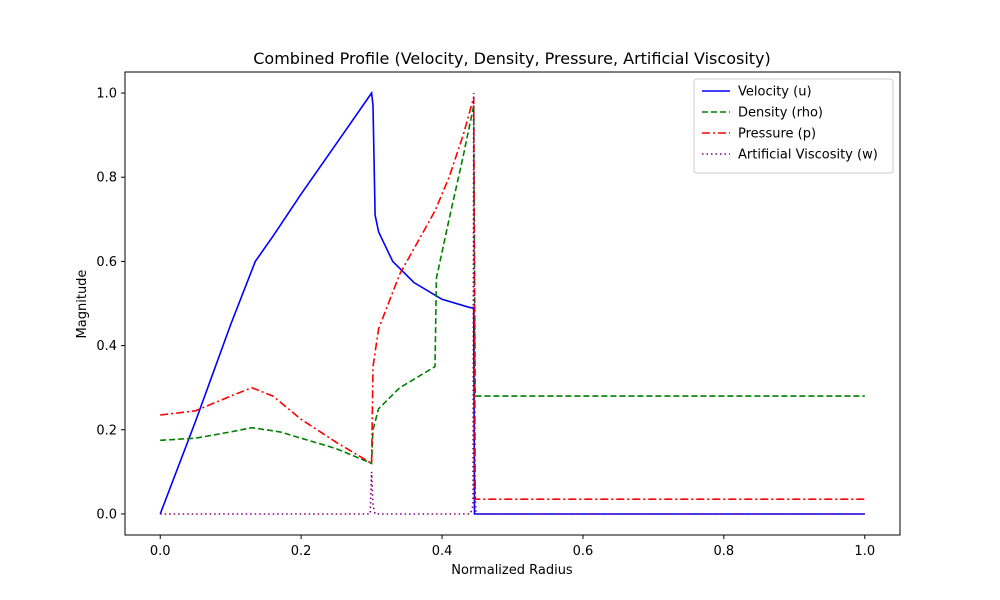 The height and width of the screenshot is (600, 1000). What do you see at coordinates (777, 134) in the screenshot?
I see `legend-label: Pressure (p)` at bounding box center [777, 134].